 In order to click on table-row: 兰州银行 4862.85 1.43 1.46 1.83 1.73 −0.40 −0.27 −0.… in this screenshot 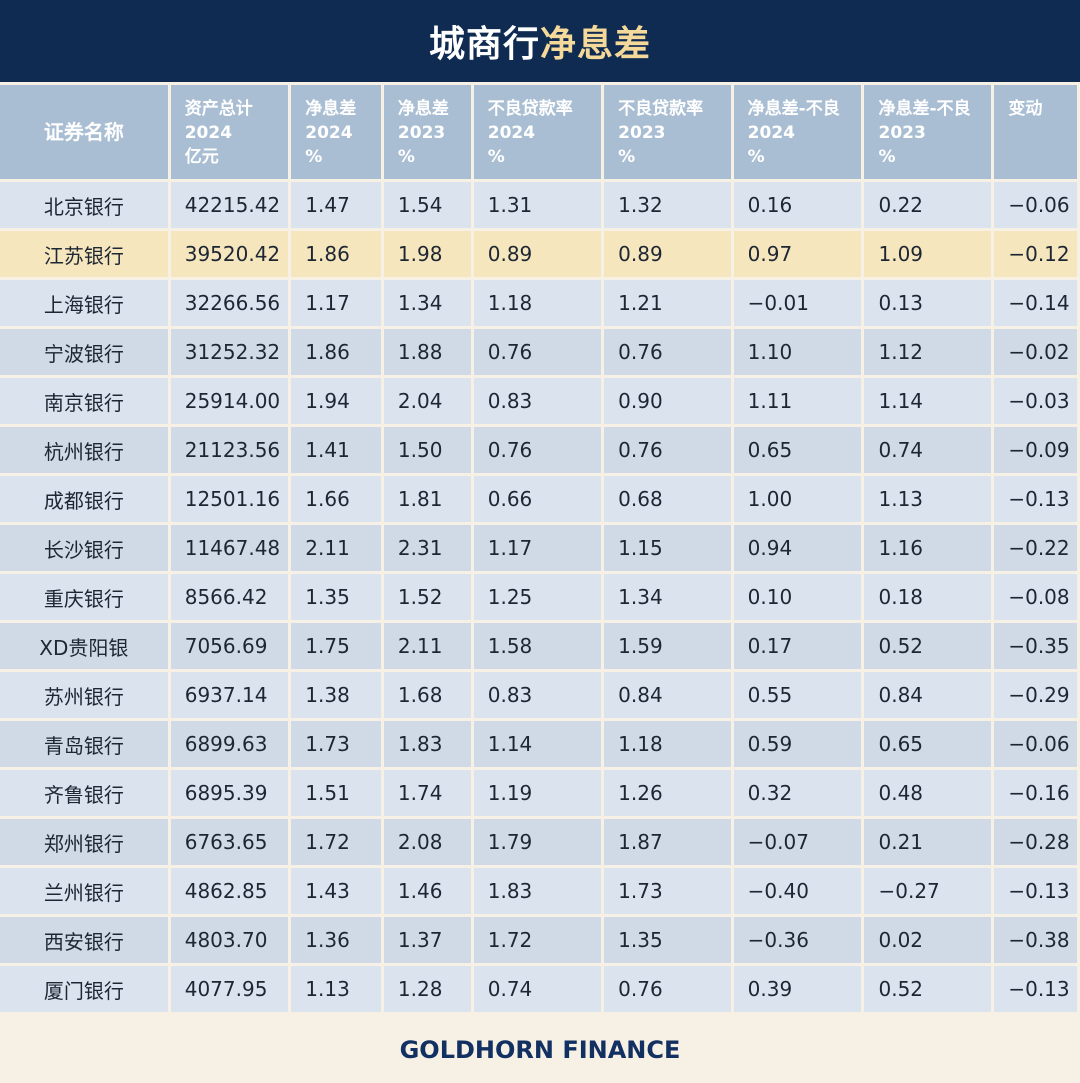, I will do `click(538, 891)`.